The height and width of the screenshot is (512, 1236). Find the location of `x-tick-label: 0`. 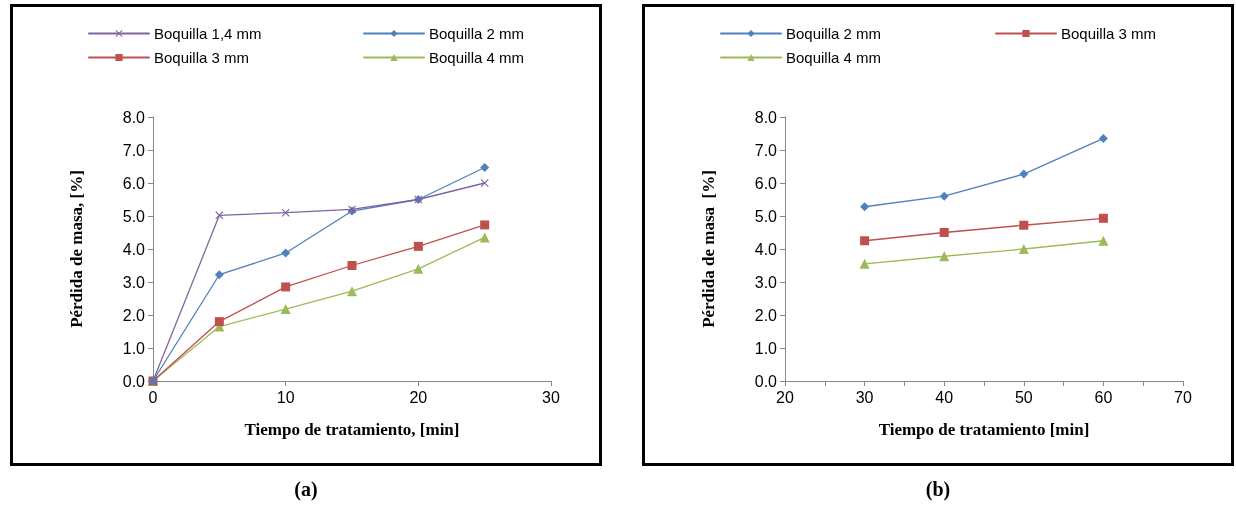

x-tick-label: 0 is located at coordinates (153, 397).